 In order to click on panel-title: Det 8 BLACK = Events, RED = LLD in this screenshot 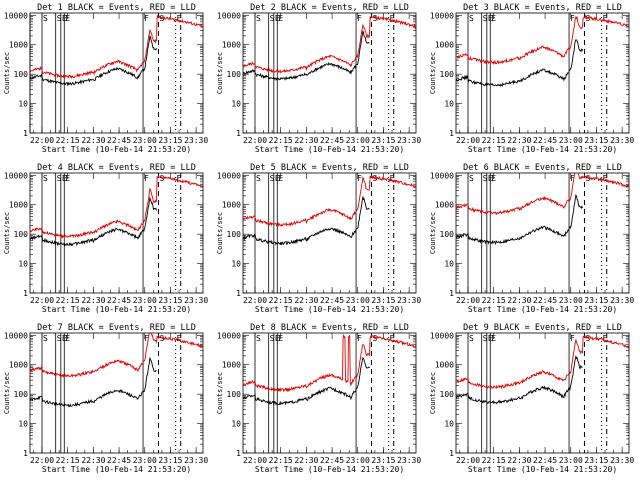, I will do `click(329, 328)`.